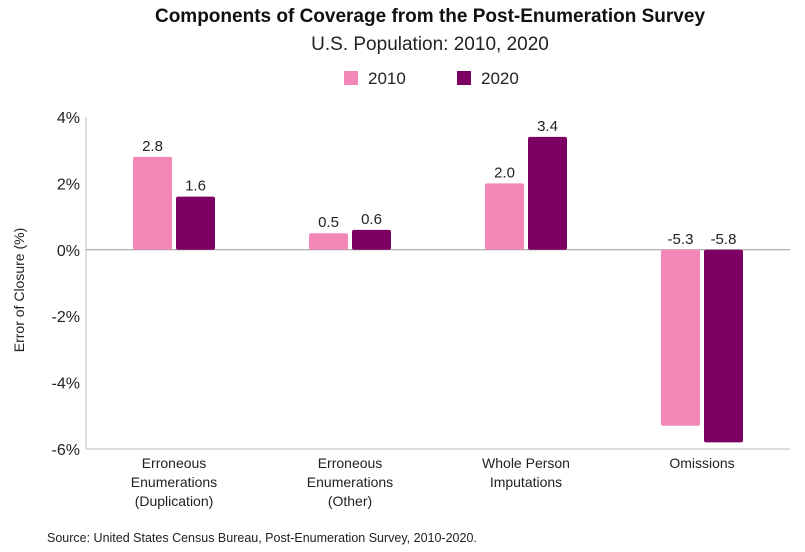  I want to click on data-label-2010: -5.3, so click(681, 239).